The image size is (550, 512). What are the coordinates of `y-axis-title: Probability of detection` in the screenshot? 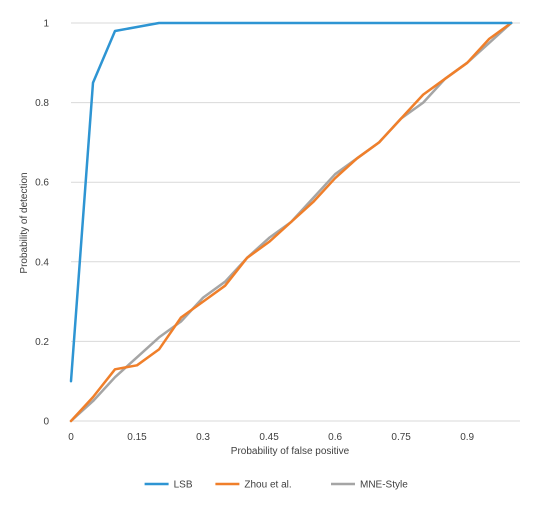 It's located at (24, 222).